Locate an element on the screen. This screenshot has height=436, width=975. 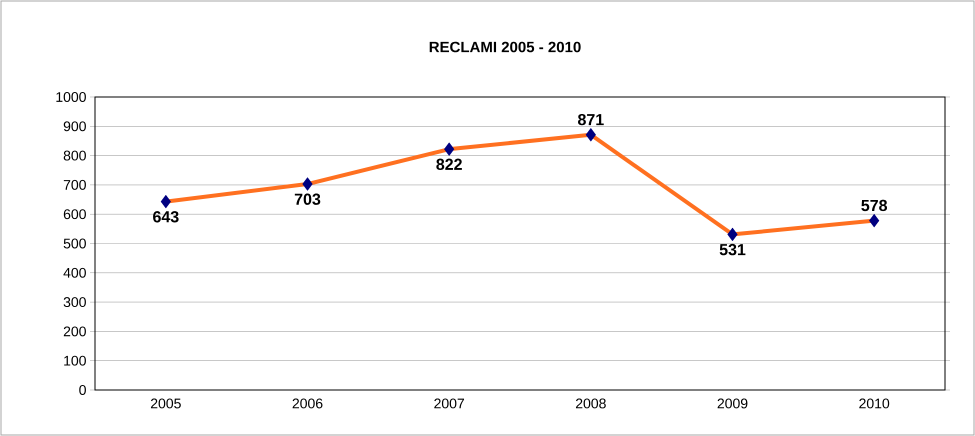
y-tick-label: 100 is located at coordinates (75, 361).